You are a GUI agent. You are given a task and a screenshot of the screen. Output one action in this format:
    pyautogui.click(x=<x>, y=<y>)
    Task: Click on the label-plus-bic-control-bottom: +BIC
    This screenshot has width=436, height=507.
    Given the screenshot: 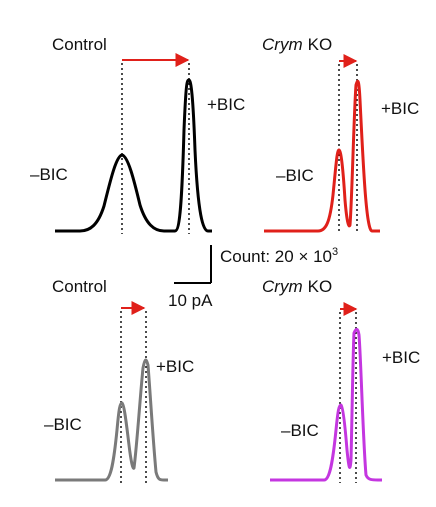 What is the action you would take?
    pyautogui.click(x=175, y=366)
    